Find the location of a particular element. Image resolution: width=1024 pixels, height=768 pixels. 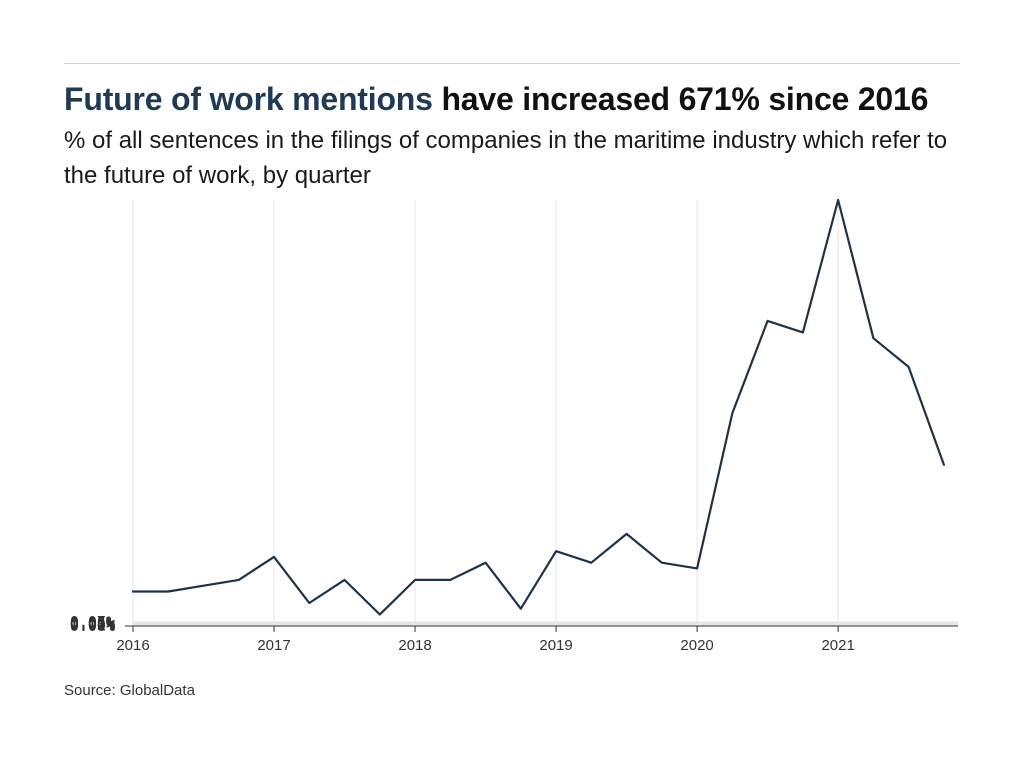

x-tick-label: 2018 is located at coordinates (414, 645).